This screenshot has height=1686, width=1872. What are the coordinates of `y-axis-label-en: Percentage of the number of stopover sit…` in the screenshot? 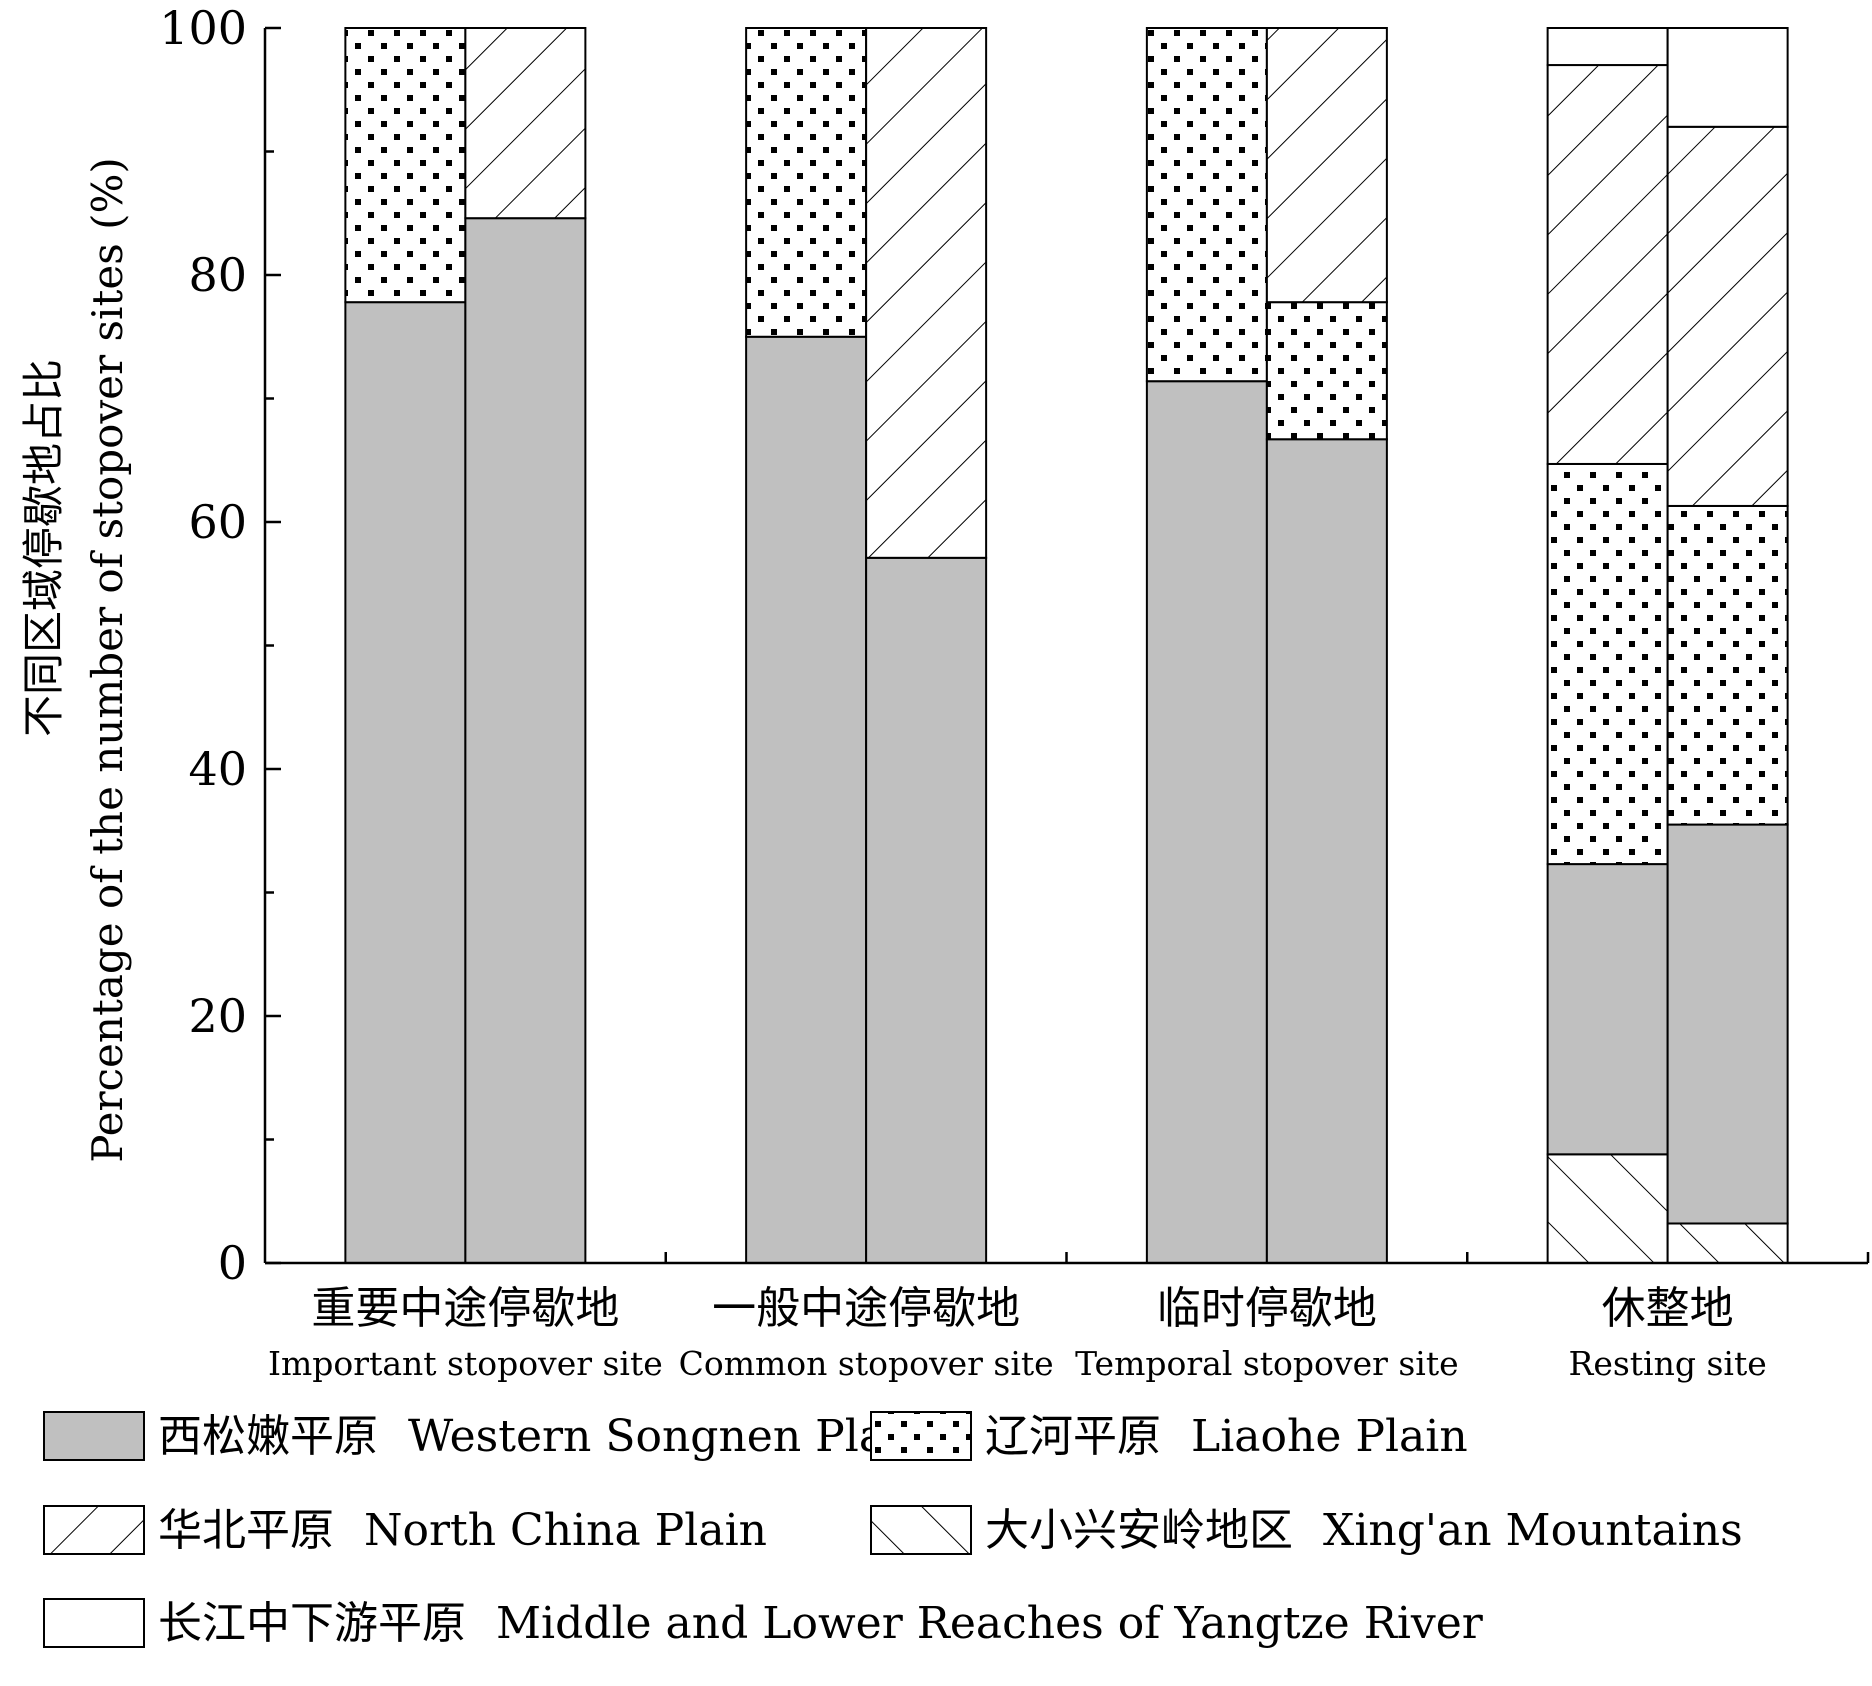 It's located at (107, 660).